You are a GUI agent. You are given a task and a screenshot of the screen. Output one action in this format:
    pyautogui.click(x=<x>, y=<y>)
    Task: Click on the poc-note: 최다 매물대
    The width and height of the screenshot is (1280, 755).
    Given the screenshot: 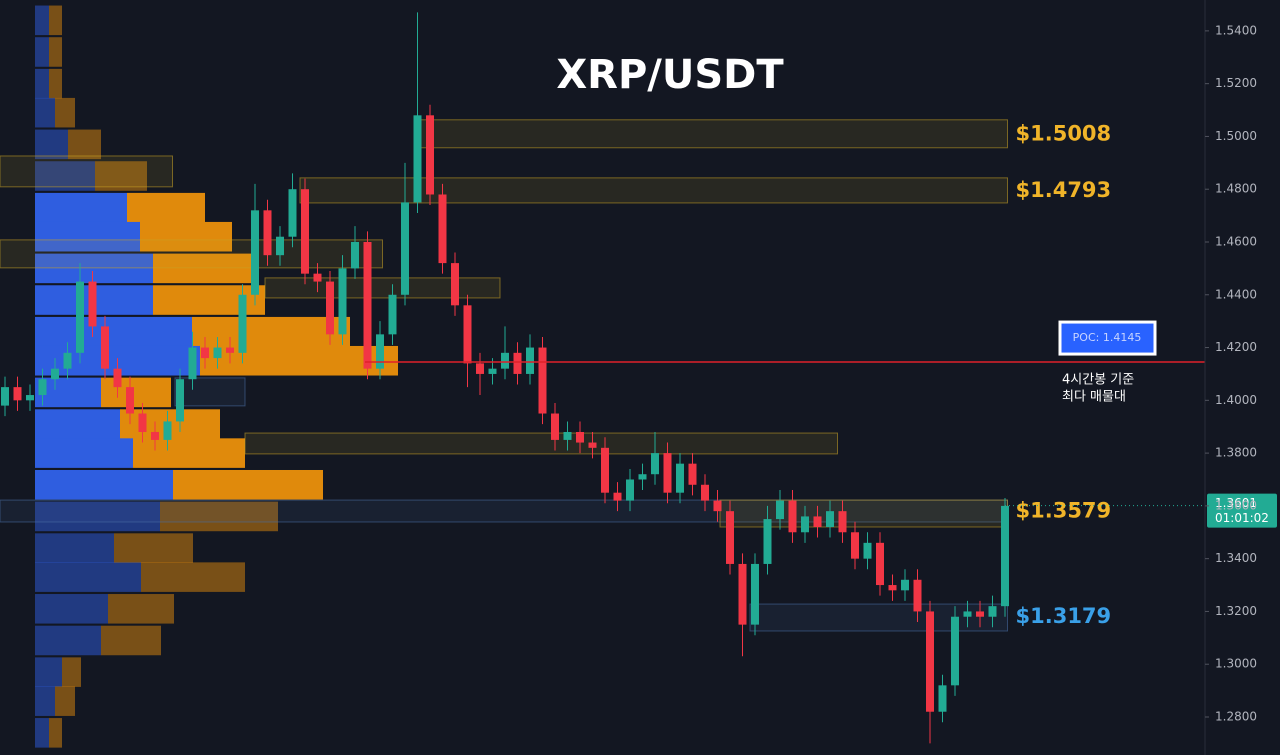 What is the action you would take?
    pyautogui.click(x=1094, y=397)
    